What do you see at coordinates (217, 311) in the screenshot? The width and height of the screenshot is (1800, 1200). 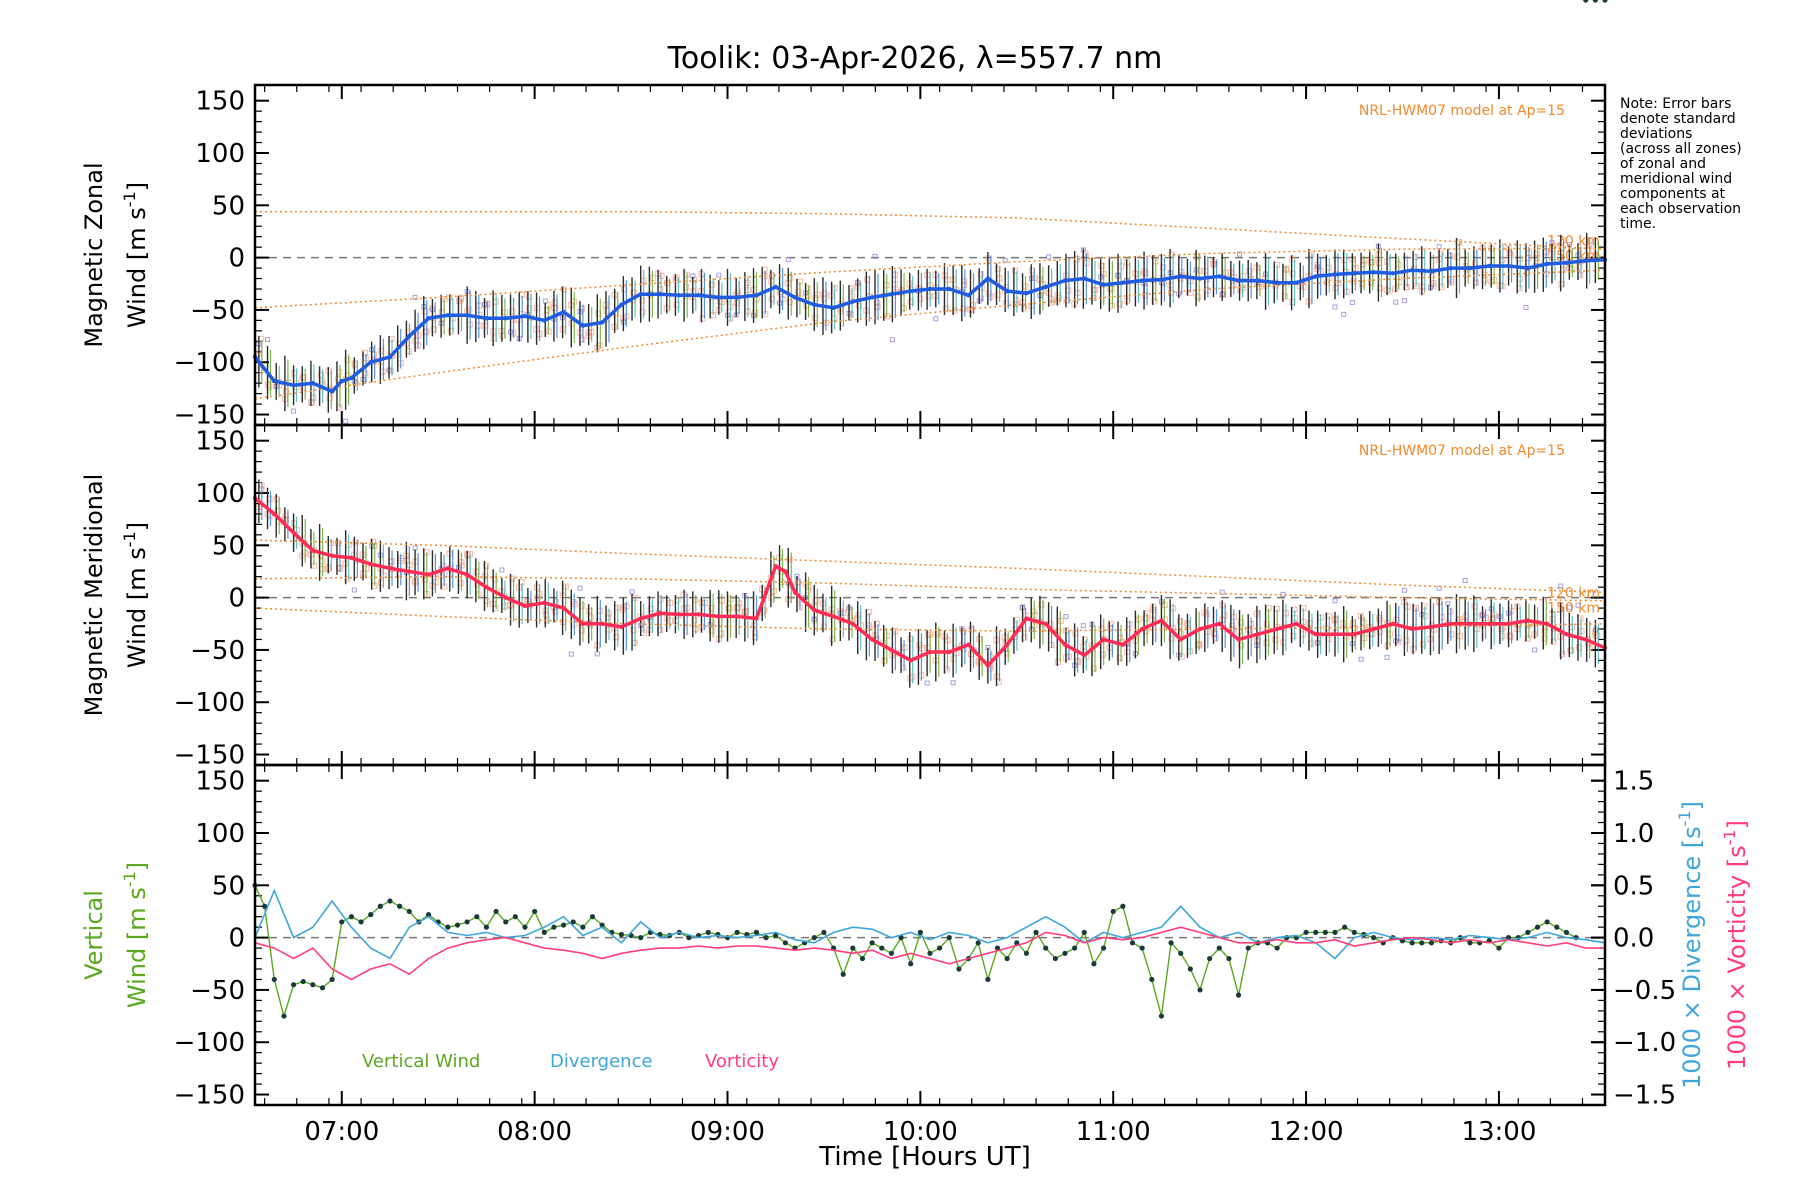 I see `y-tick-label: −50` at bounding box center [217, 311].